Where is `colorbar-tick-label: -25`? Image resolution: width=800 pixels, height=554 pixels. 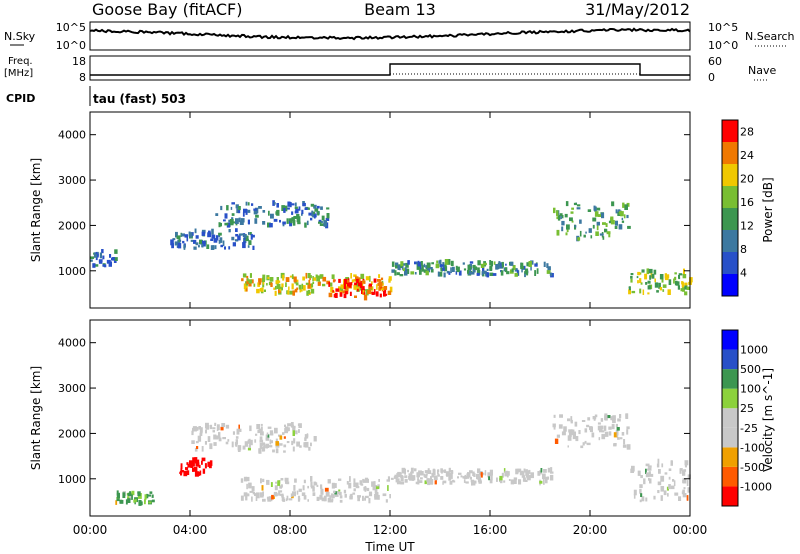
colorbar-tick-label: -25 is located at coordinates (749, 428).